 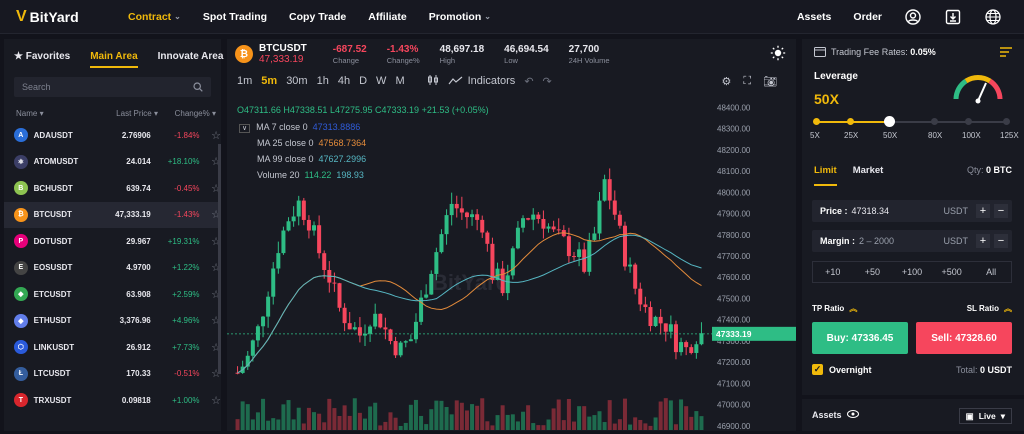 What do you see at coordinates (870, 211) in the screenshot?
I see `price-value: 47318.34` at bounding box center [870, 211].